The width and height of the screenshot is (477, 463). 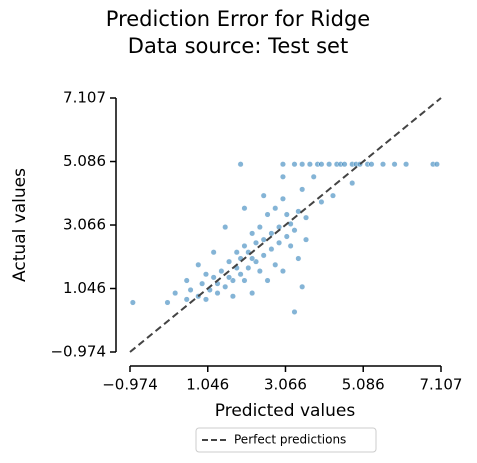 What do you see at coordinates (130, 385) in the screenshot?
I see `x-tick-label: −0.974` at bounding box center [130, 385].